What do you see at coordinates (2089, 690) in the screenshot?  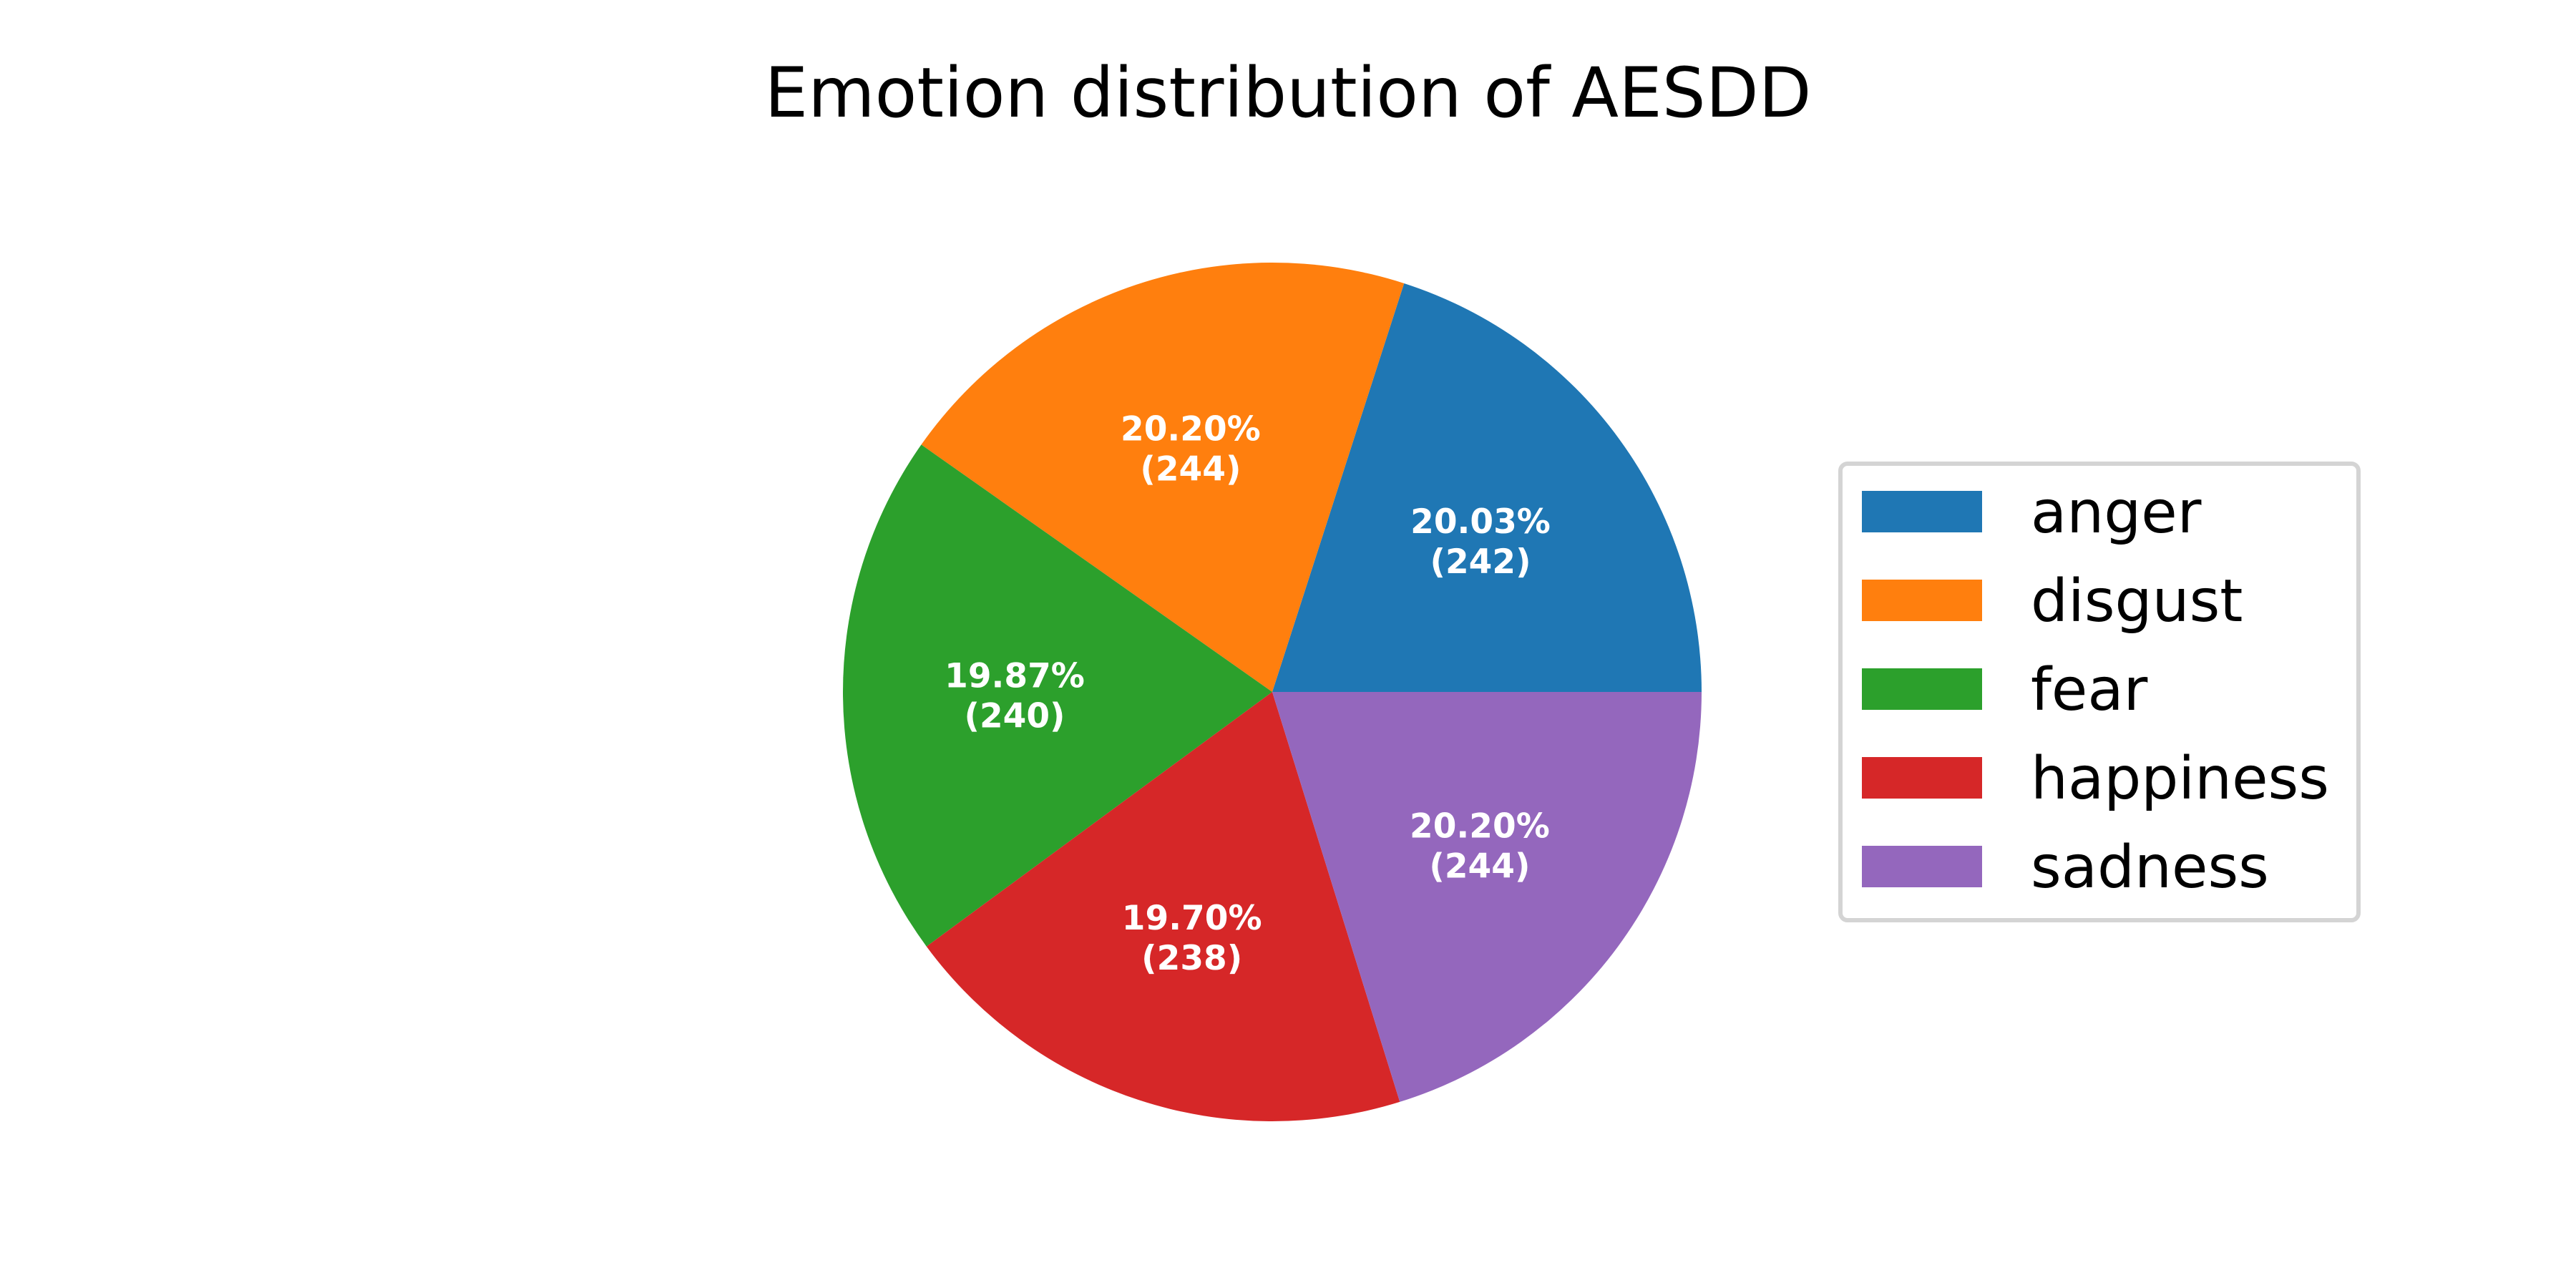 I see `legend-label-fear: fear` at bounding box center [2089, 690].